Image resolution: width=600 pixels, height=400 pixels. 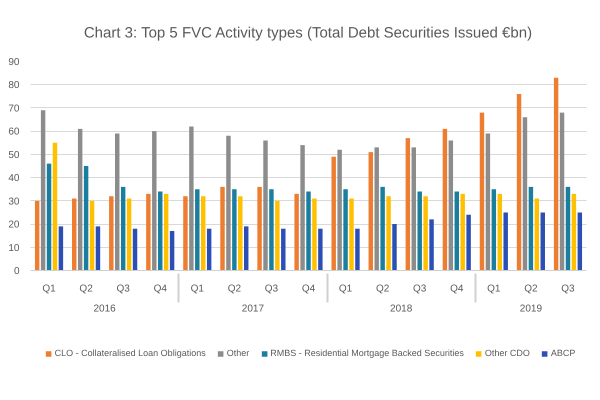 I want to click on y-tick-label: 60, so click(x=14, y=132).